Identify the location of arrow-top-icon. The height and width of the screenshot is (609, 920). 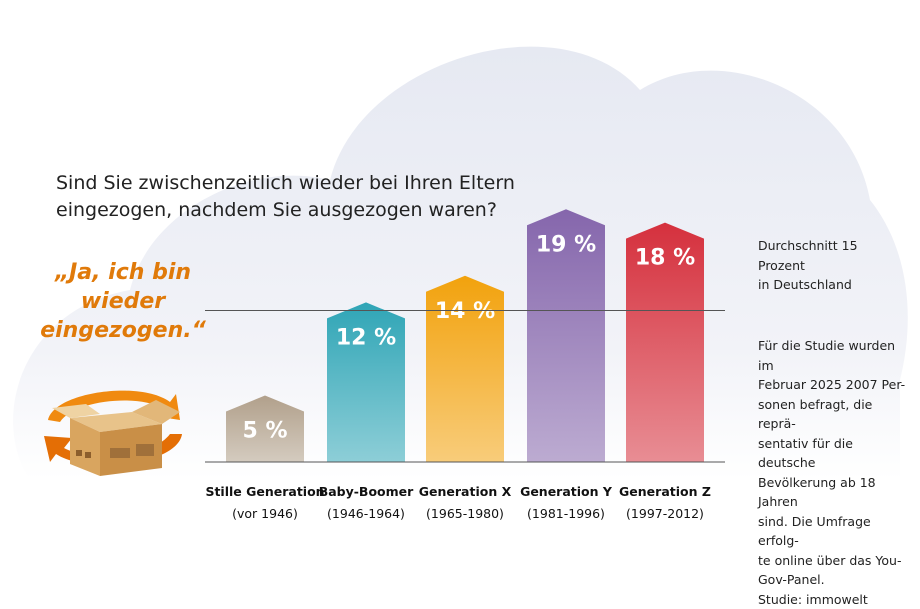
(114, 406).